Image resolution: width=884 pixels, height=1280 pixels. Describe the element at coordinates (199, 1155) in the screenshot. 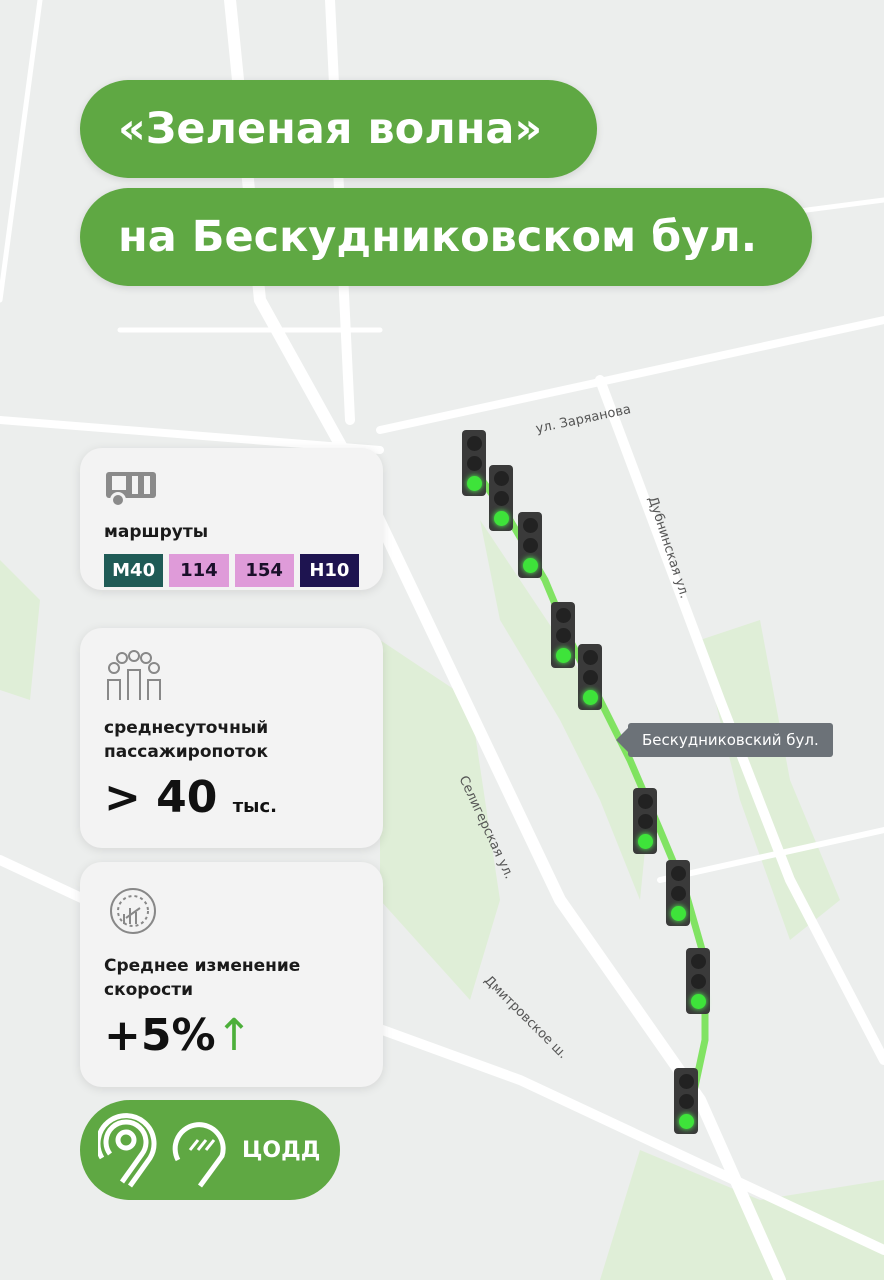

I see `codd-logo-icon` at that location.